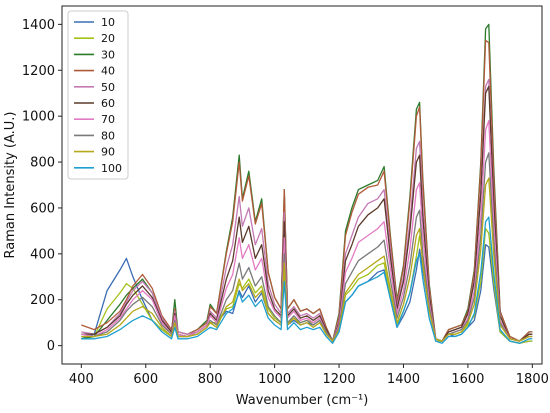 The width and height of the screenshot is (550, 413). What do you see at coordinates (210, 379) in the screenshot?
I see `x-tick-label: 800` at bounding box center [210, 379].